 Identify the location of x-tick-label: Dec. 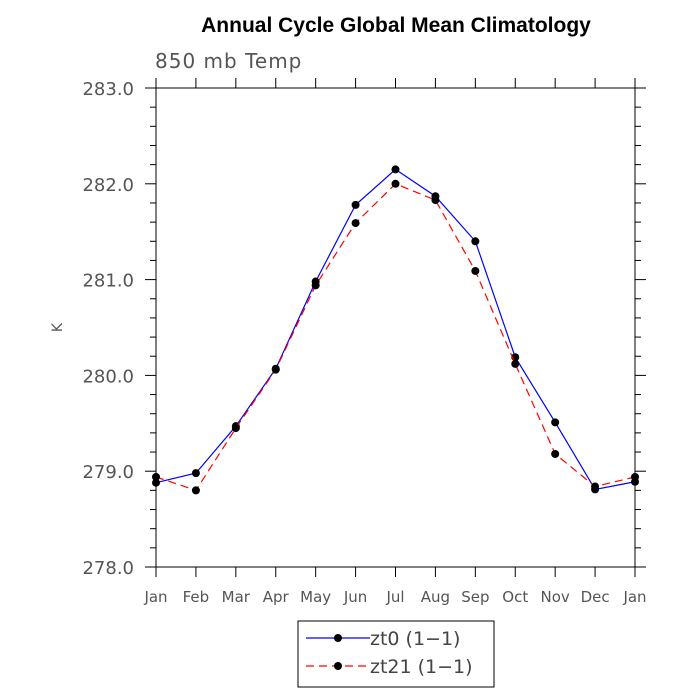
(595, 597).